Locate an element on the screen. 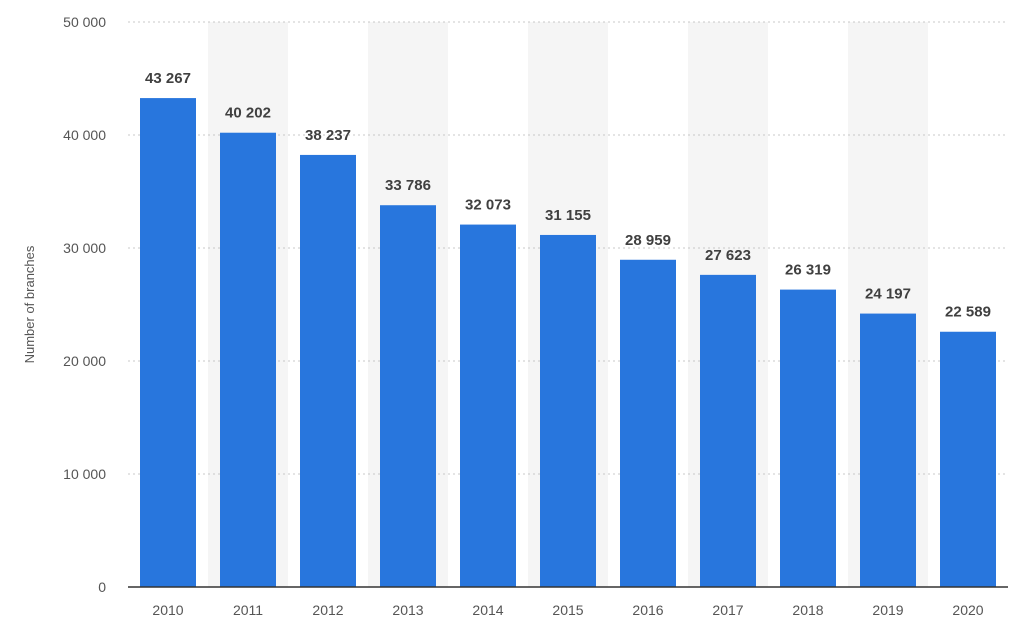 This screenshot has width=1024, height=627. x-tick-label-2010: 2010 is located at coordinates (167, 610).